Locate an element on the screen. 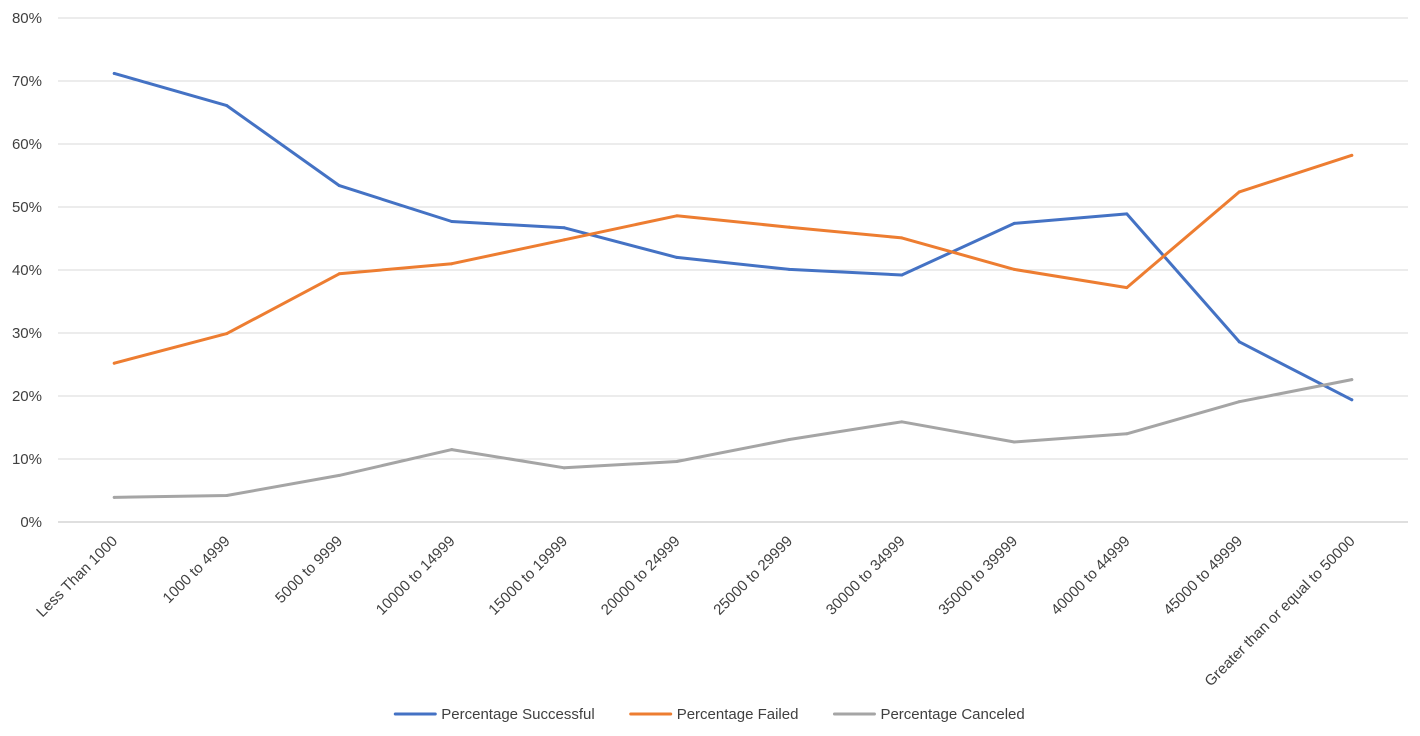 Image resolution: width=1420 pixels, height=736 pixels. y-tick-label: 10% is located at coordinates (27, 459).